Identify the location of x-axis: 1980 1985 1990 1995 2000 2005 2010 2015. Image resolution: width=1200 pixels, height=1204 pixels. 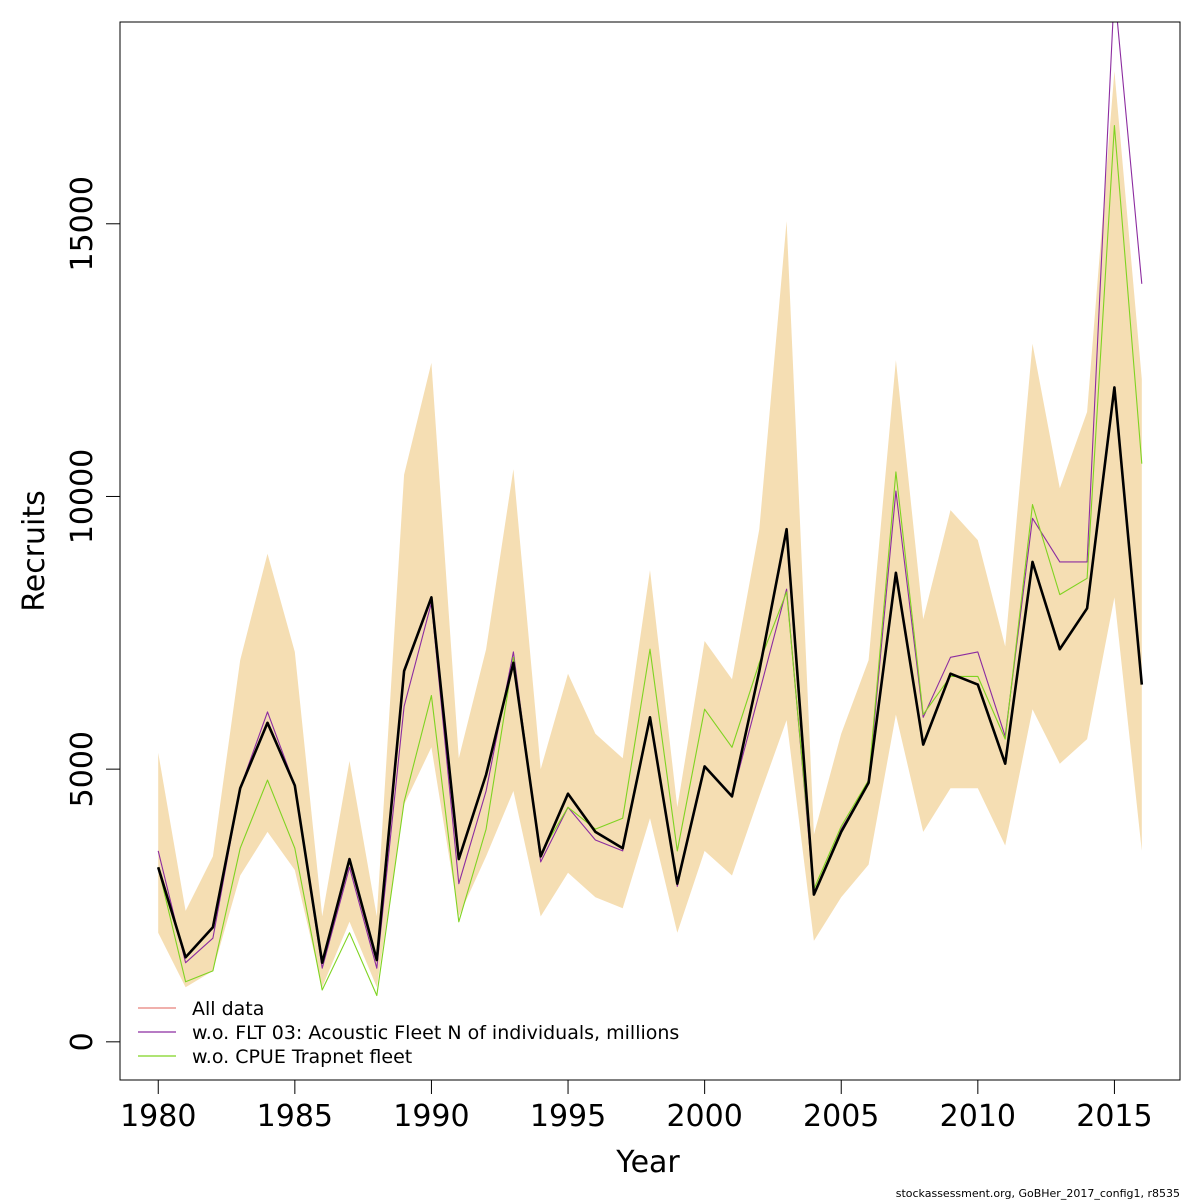
(636, 1106).